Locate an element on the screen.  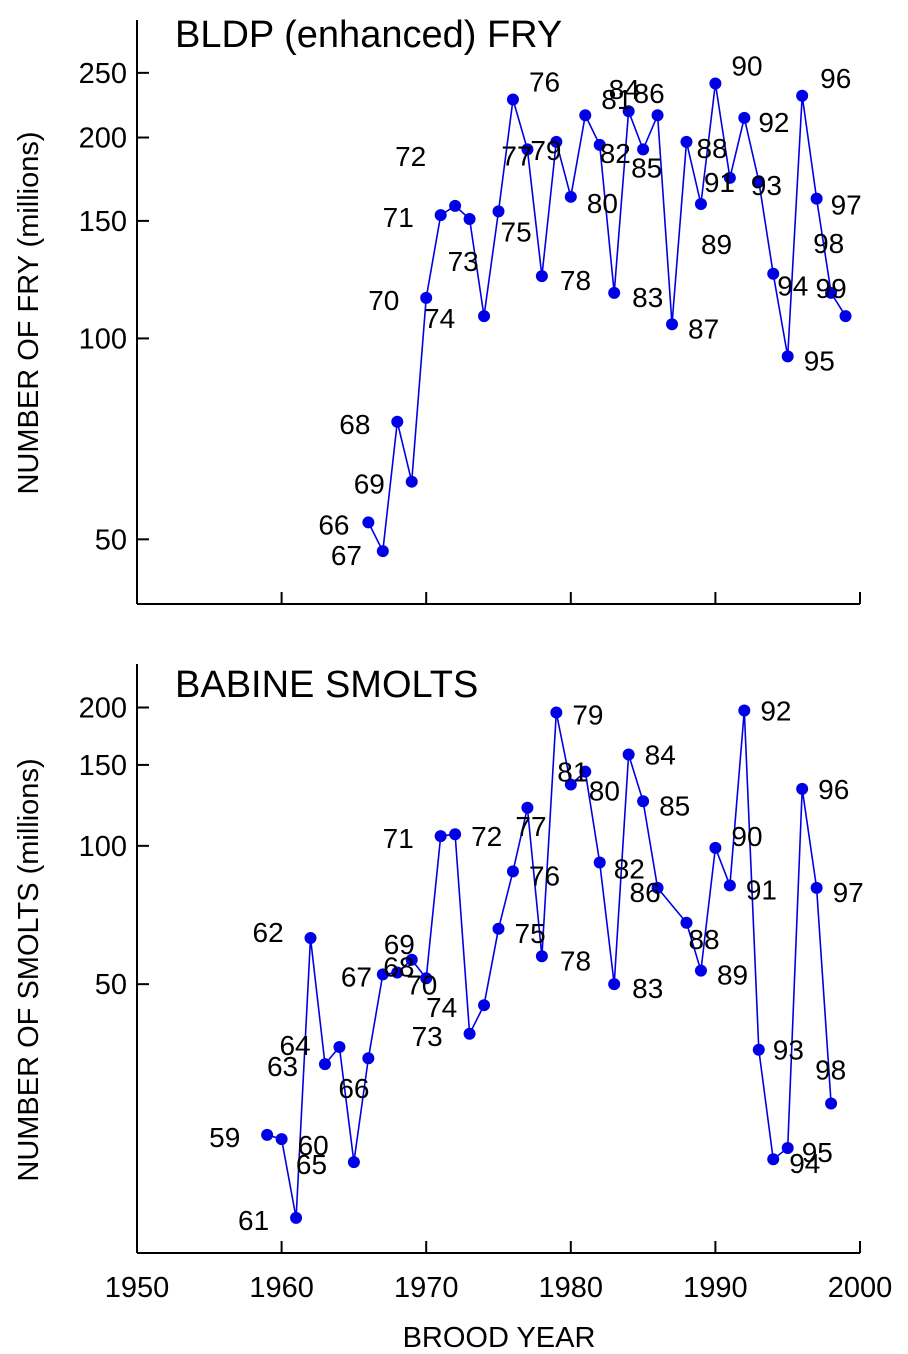
data-label: 86 is located at coordinates (645, 892).